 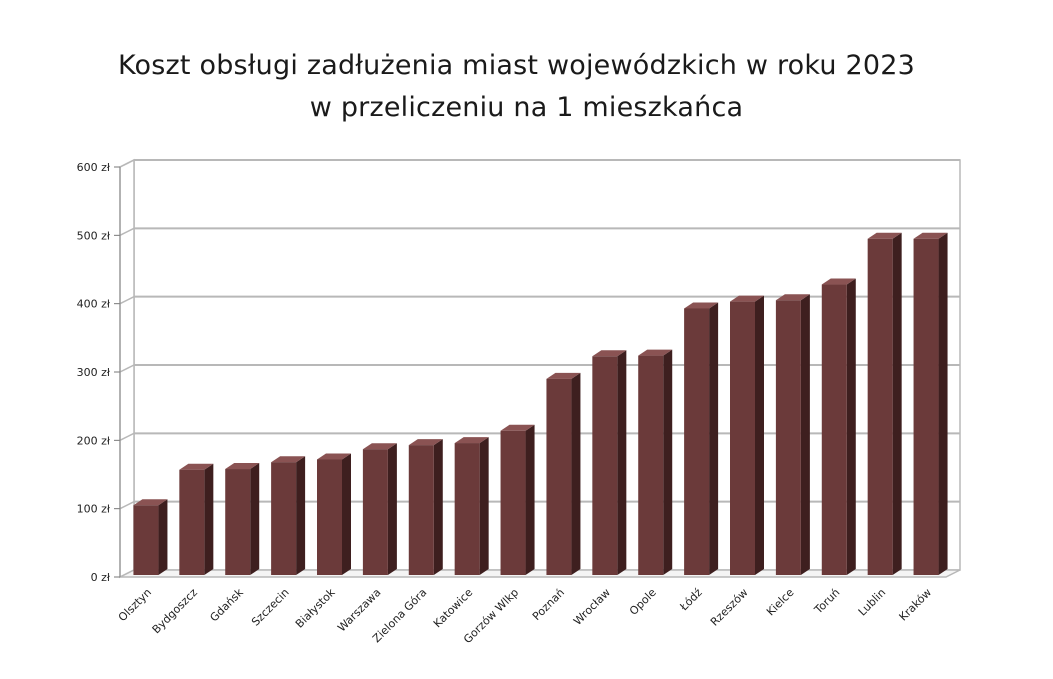 I want to click on x-tick-label: Katowice, so click(x=453, y=608).